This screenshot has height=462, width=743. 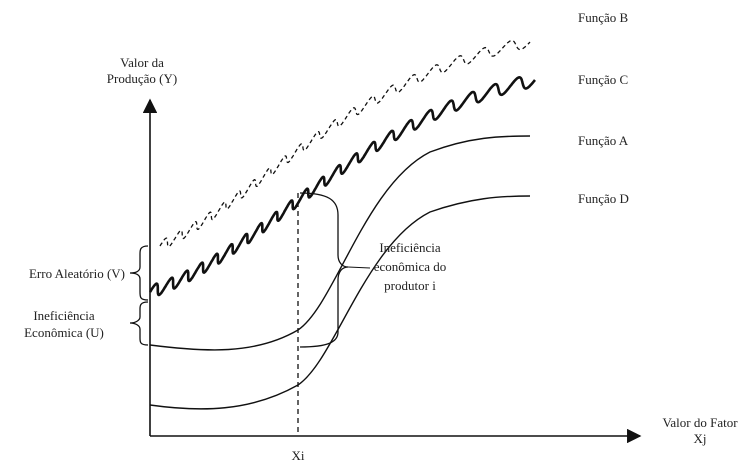 I want to click on x-axis-label-line1: Valor do Fator, so click(x=700, y=422).